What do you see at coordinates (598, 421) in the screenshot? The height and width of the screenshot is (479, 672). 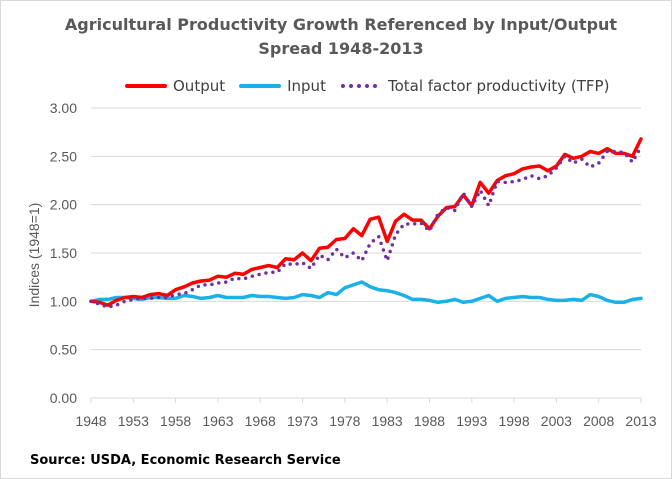 I see `x-tick-label: 2008` at bounding box center [598, 421].